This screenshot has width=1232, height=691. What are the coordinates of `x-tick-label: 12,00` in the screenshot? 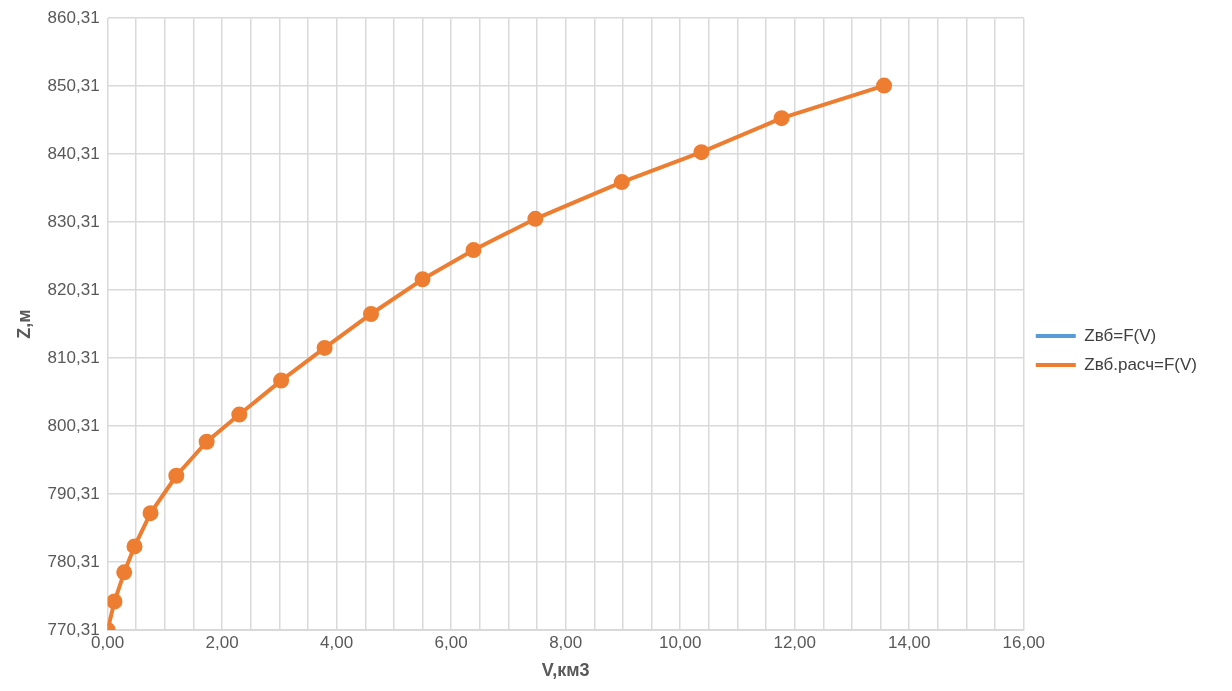 It's located at (794, 642).